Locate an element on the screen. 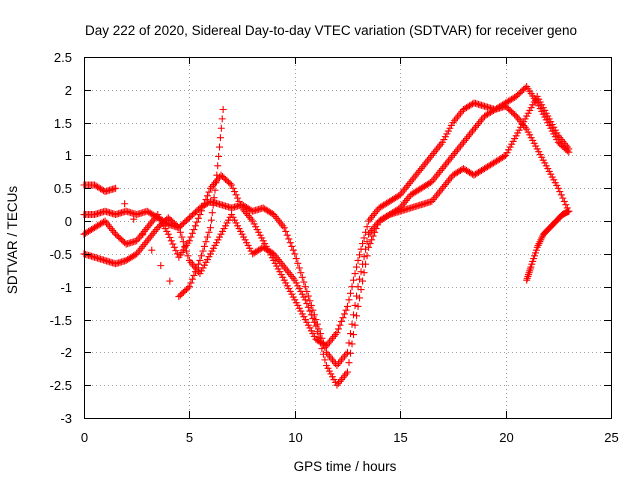  y-tick-label: 0.5 is located at coordinates (63, 188).